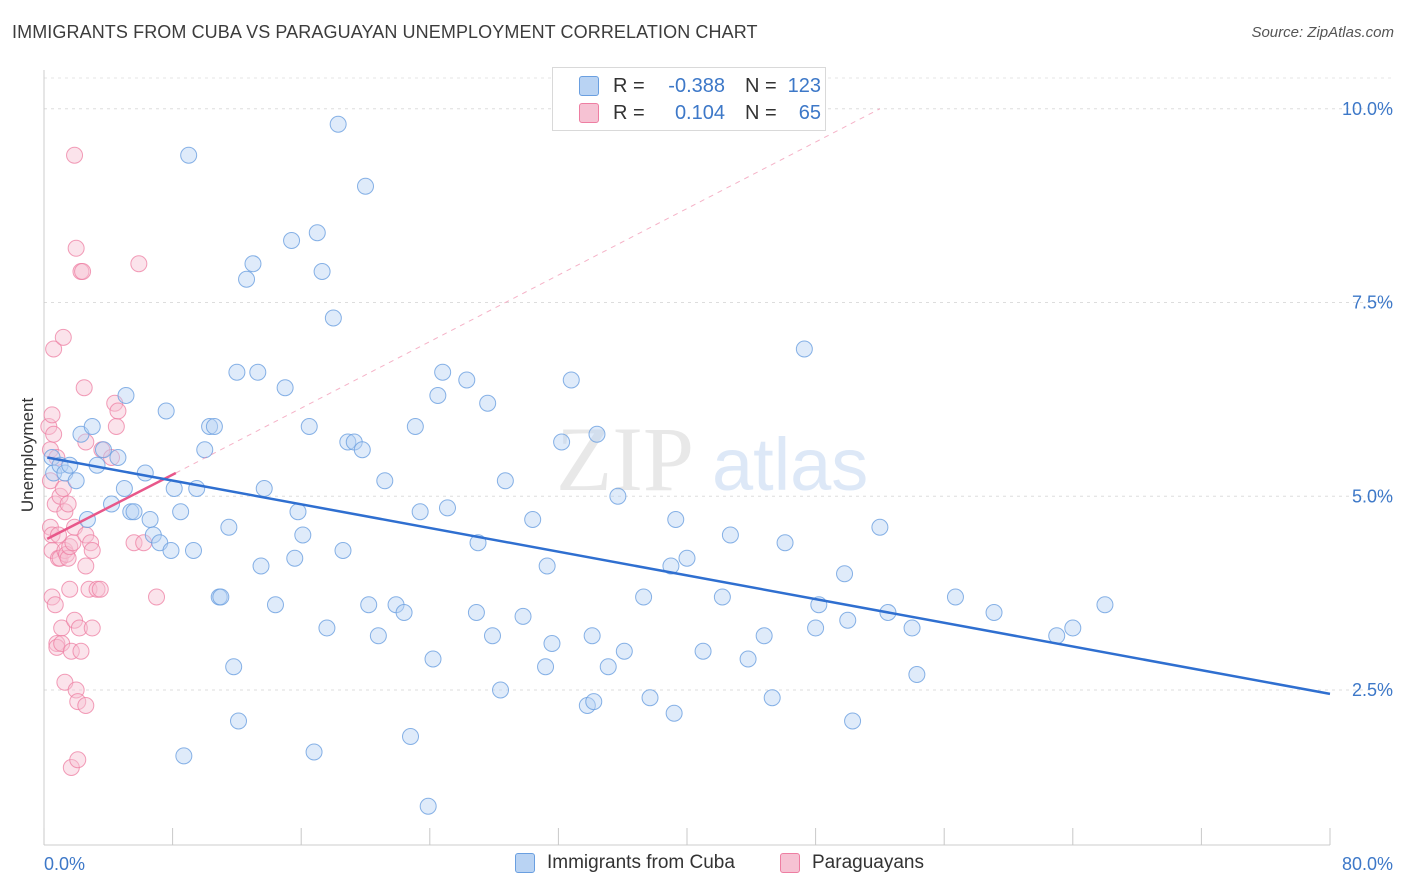 The image size is (1406, 892). What do you see at coordinates (1372, 303) in the screenshot?
I see `y-tick-label: 7.5%` at bounding box center [1372, 303].